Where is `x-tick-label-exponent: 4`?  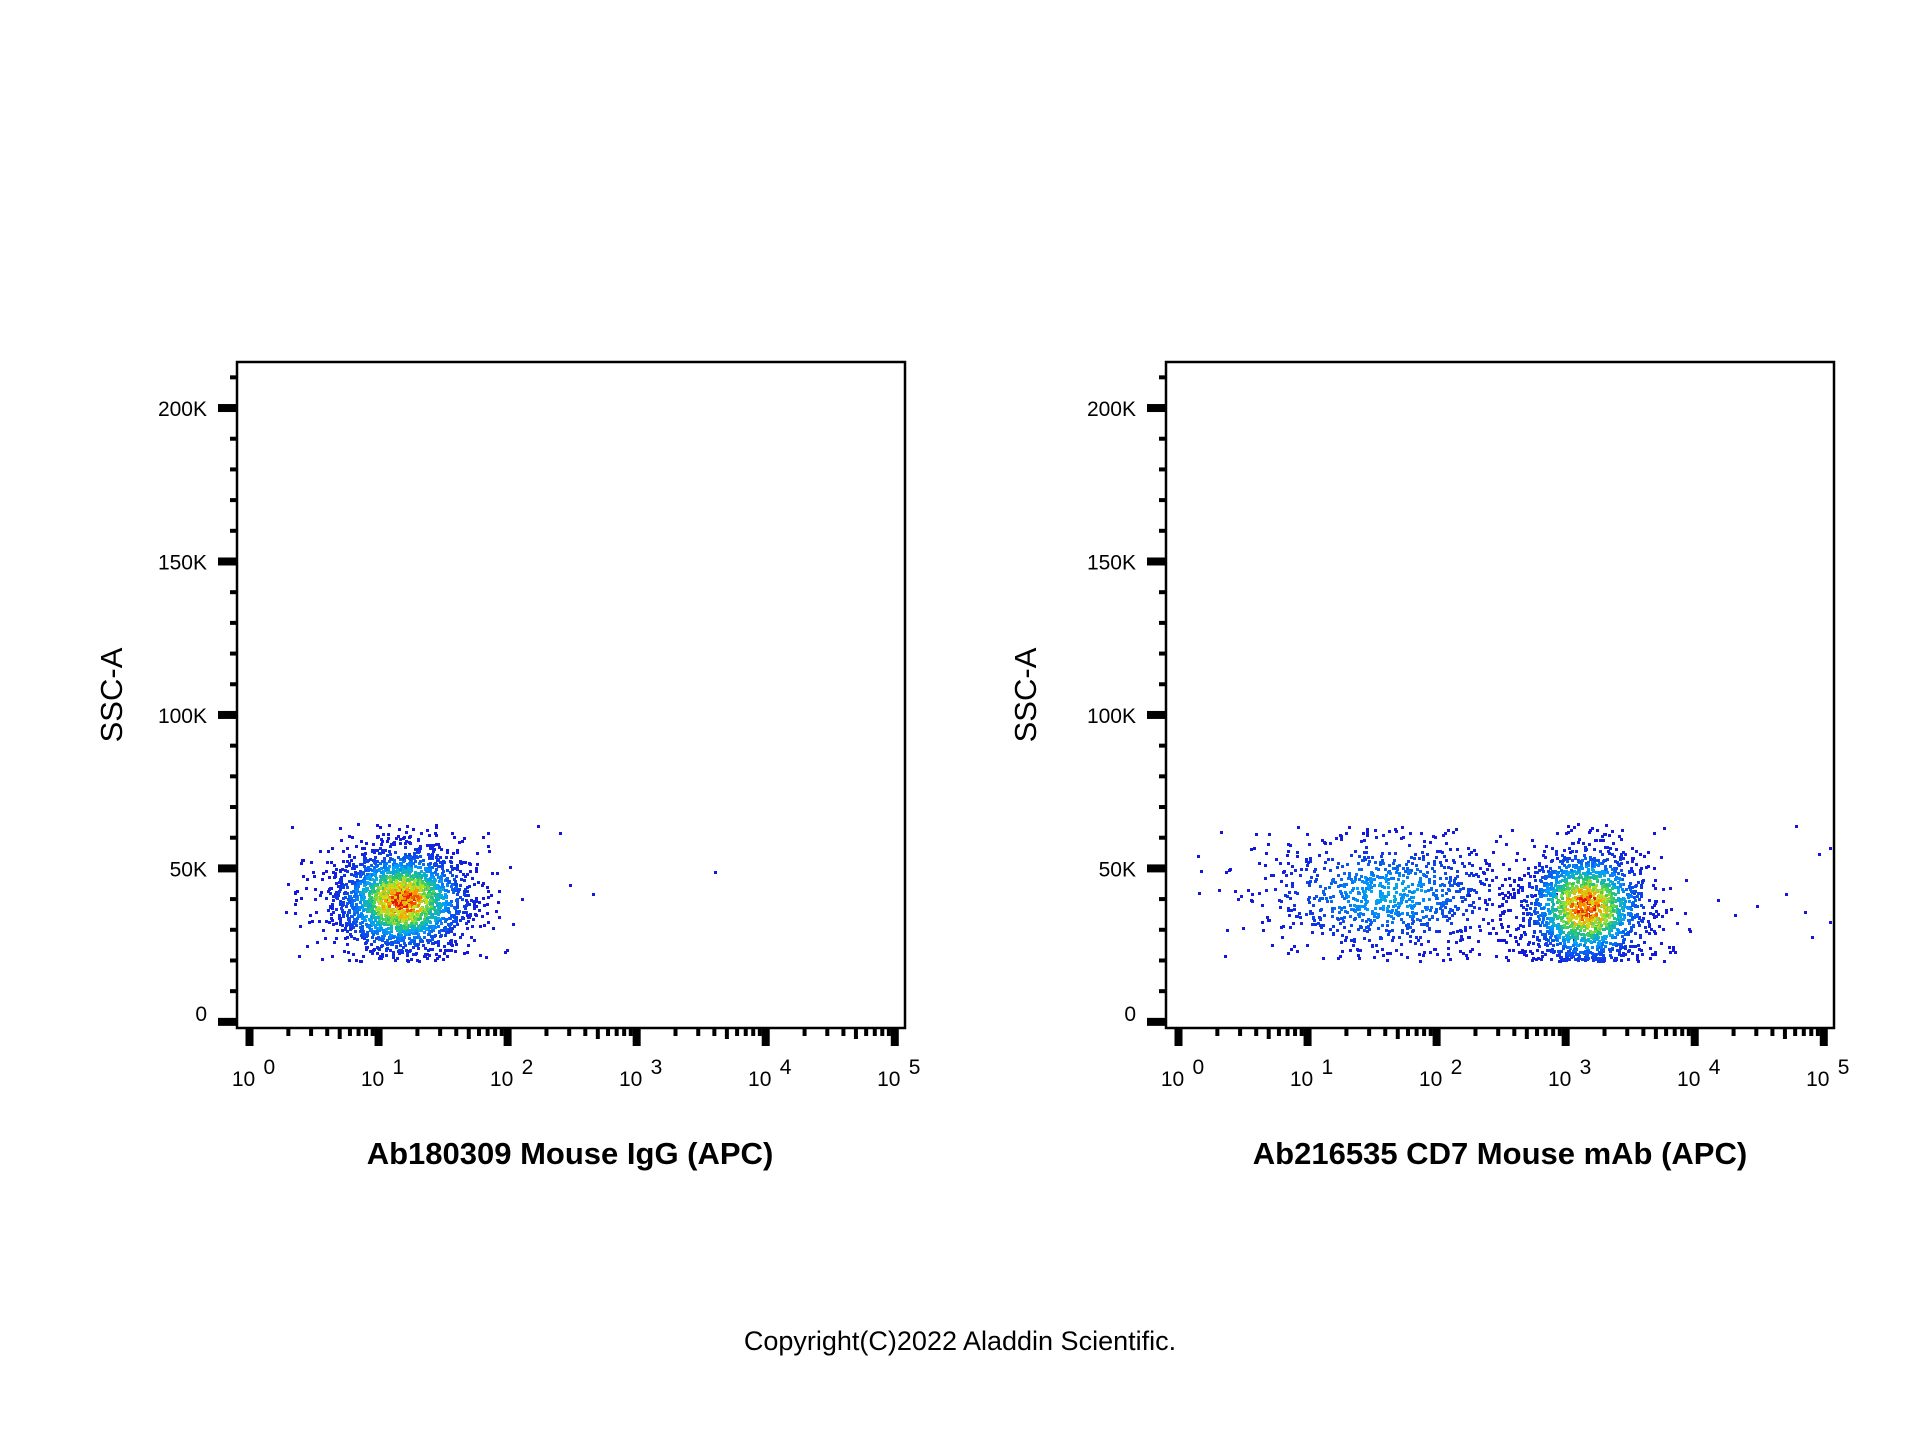 x-tick-label-exponent: 4 is located at coordinates (786, 1067).